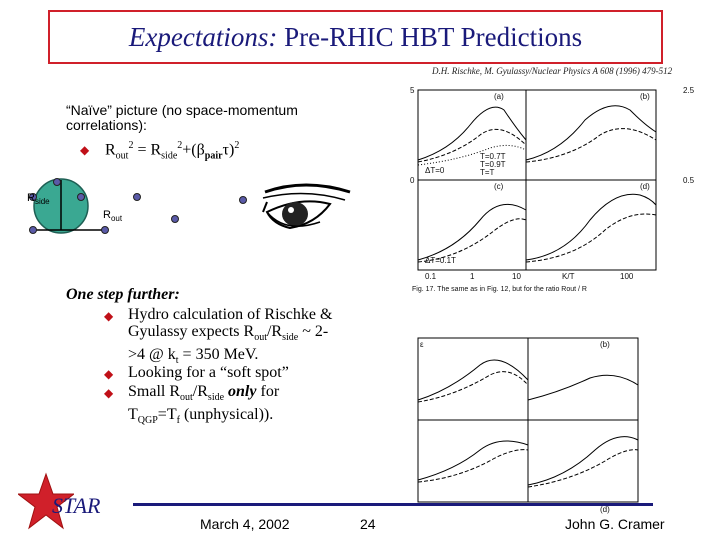  What do you see at coordinates (76, 505) in the screenshot?
I see `star-logo-text: STAR` at bounding box center [76, 505].